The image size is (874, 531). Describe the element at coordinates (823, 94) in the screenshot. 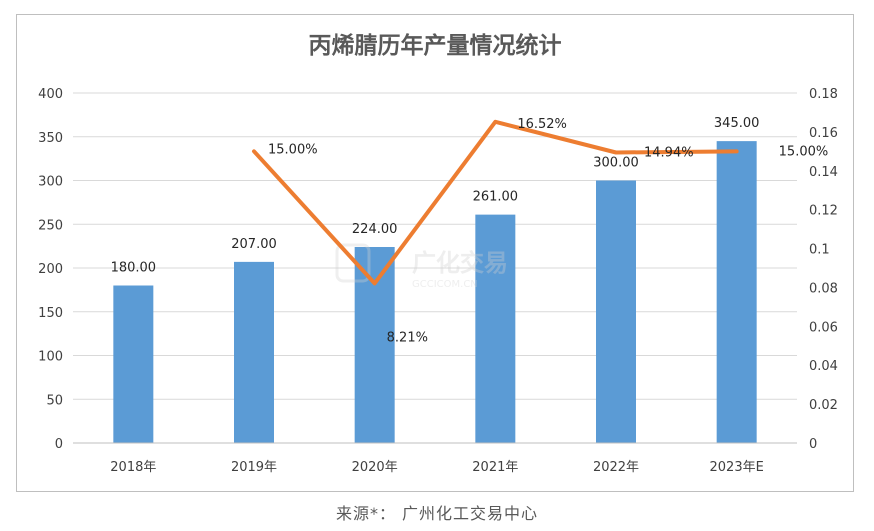

I see `y-right-tick-label: 0.18` at that location.